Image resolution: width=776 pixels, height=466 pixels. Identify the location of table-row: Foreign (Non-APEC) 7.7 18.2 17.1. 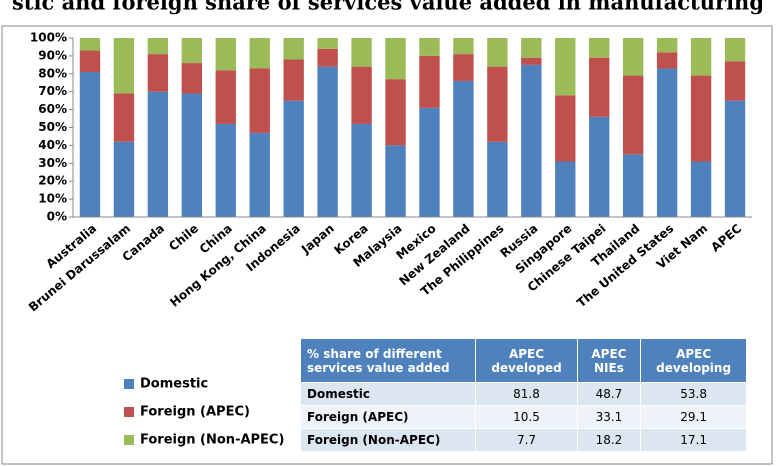
(523, 440).